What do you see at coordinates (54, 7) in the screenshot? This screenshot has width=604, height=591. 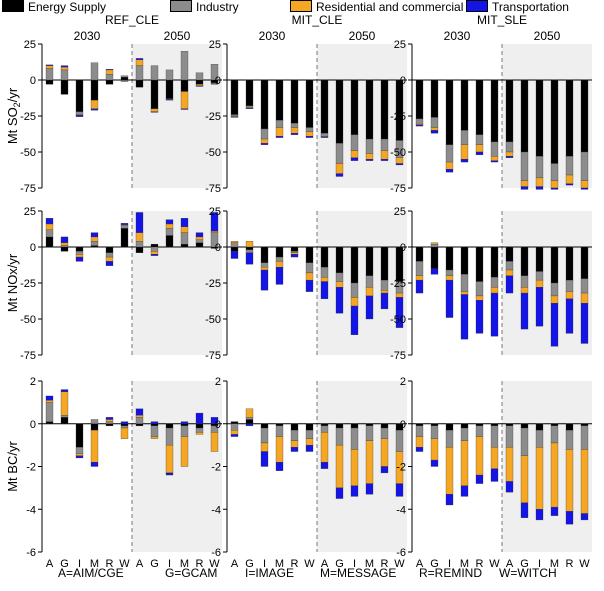 I see `legend-item-energy-supply: Energy Supply` at bounding box center [54, 7].